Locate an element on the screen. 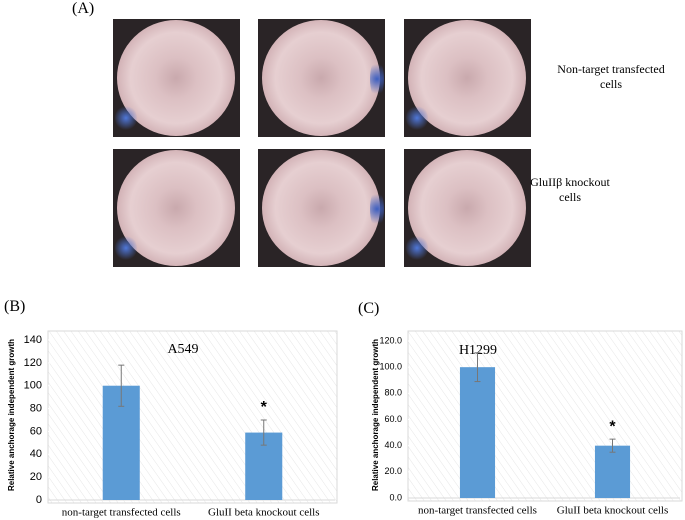  y-tick-label: 80.0 is located at coordinates (393, 393).